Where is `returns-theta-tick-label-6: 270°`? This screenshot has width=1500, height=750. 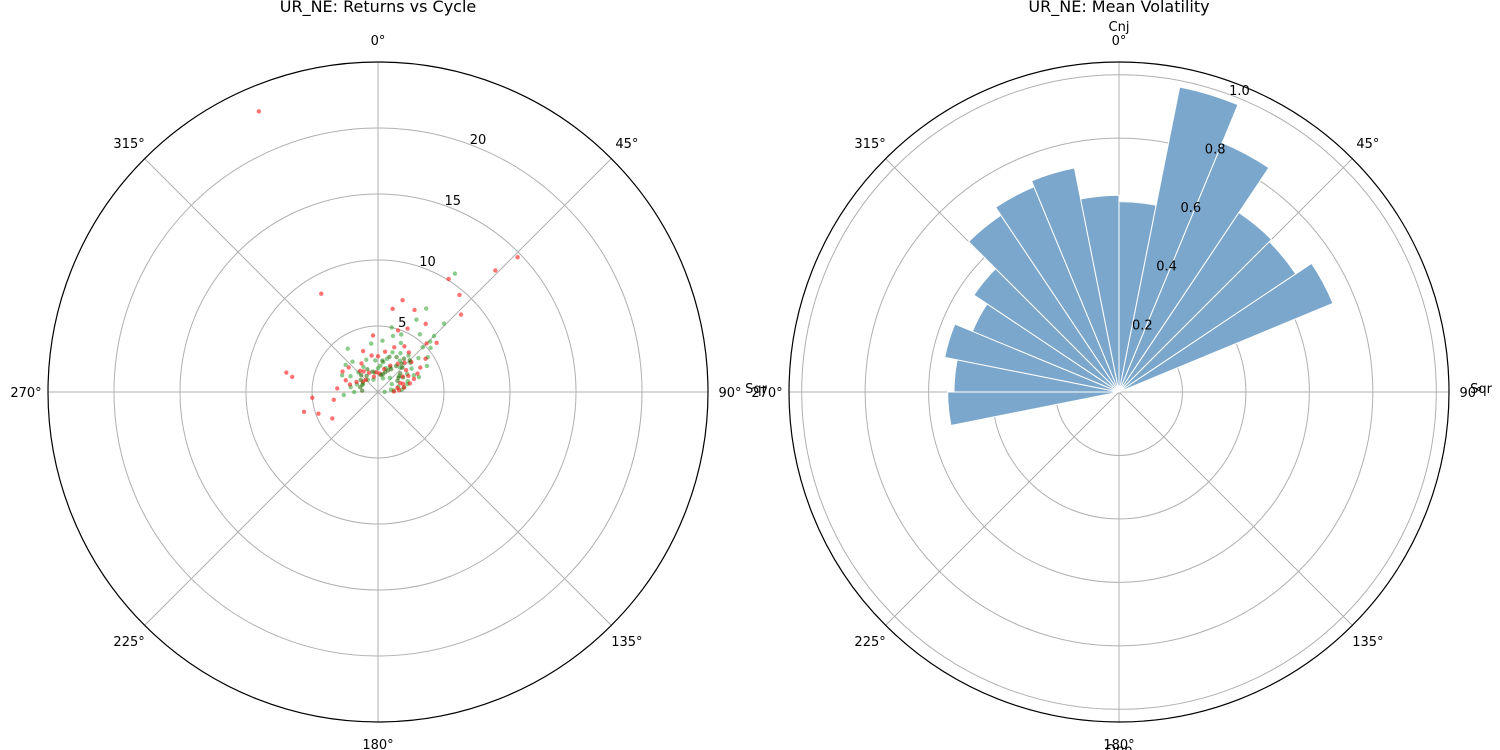
returns-theta-tick-label-6: 270° is located at coordinates (25, 393).